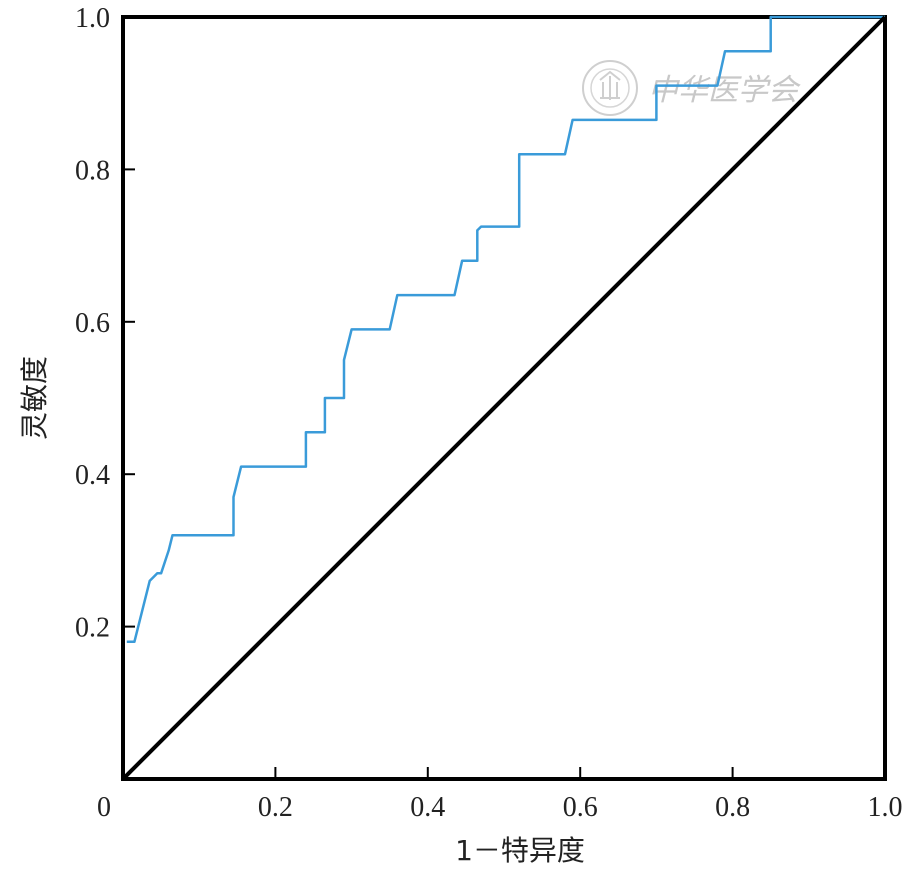  I want to click on x-axis-title: 1－特异度, so click(520, 850).